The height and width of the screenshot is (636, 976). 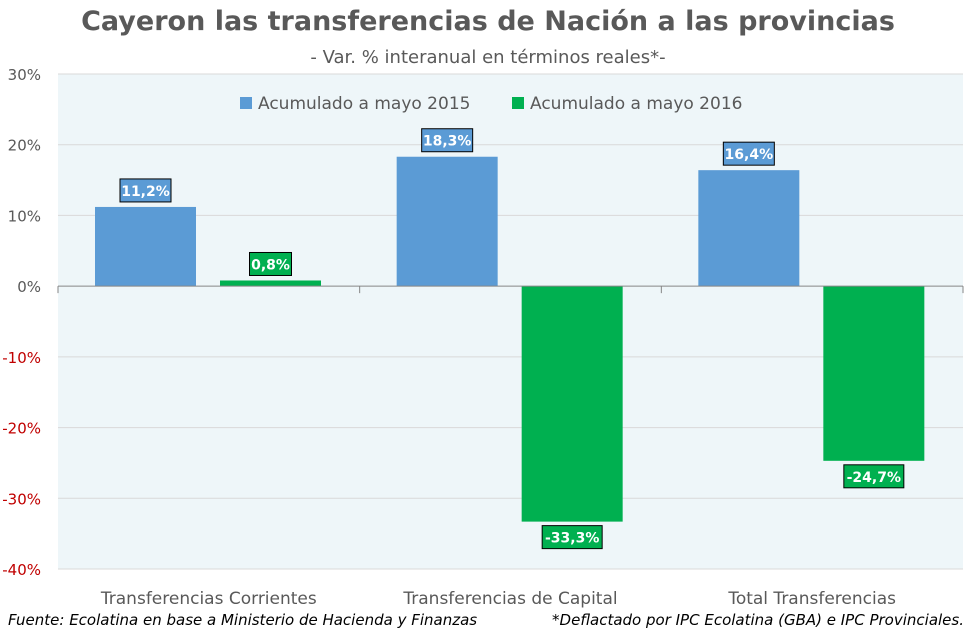 What do you see at coordinates (29, 287) in the screenshot?
I see `y-tick-label: 0%` at bounding box center [29, 287].